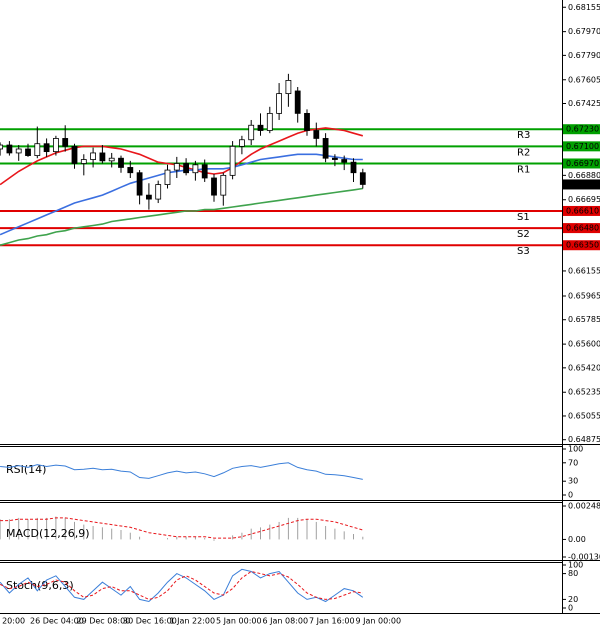  Describe the element at coordinates (379, 621) in the screenshot. I see `x-tick-label: 9 Jan 00:00` at that location.